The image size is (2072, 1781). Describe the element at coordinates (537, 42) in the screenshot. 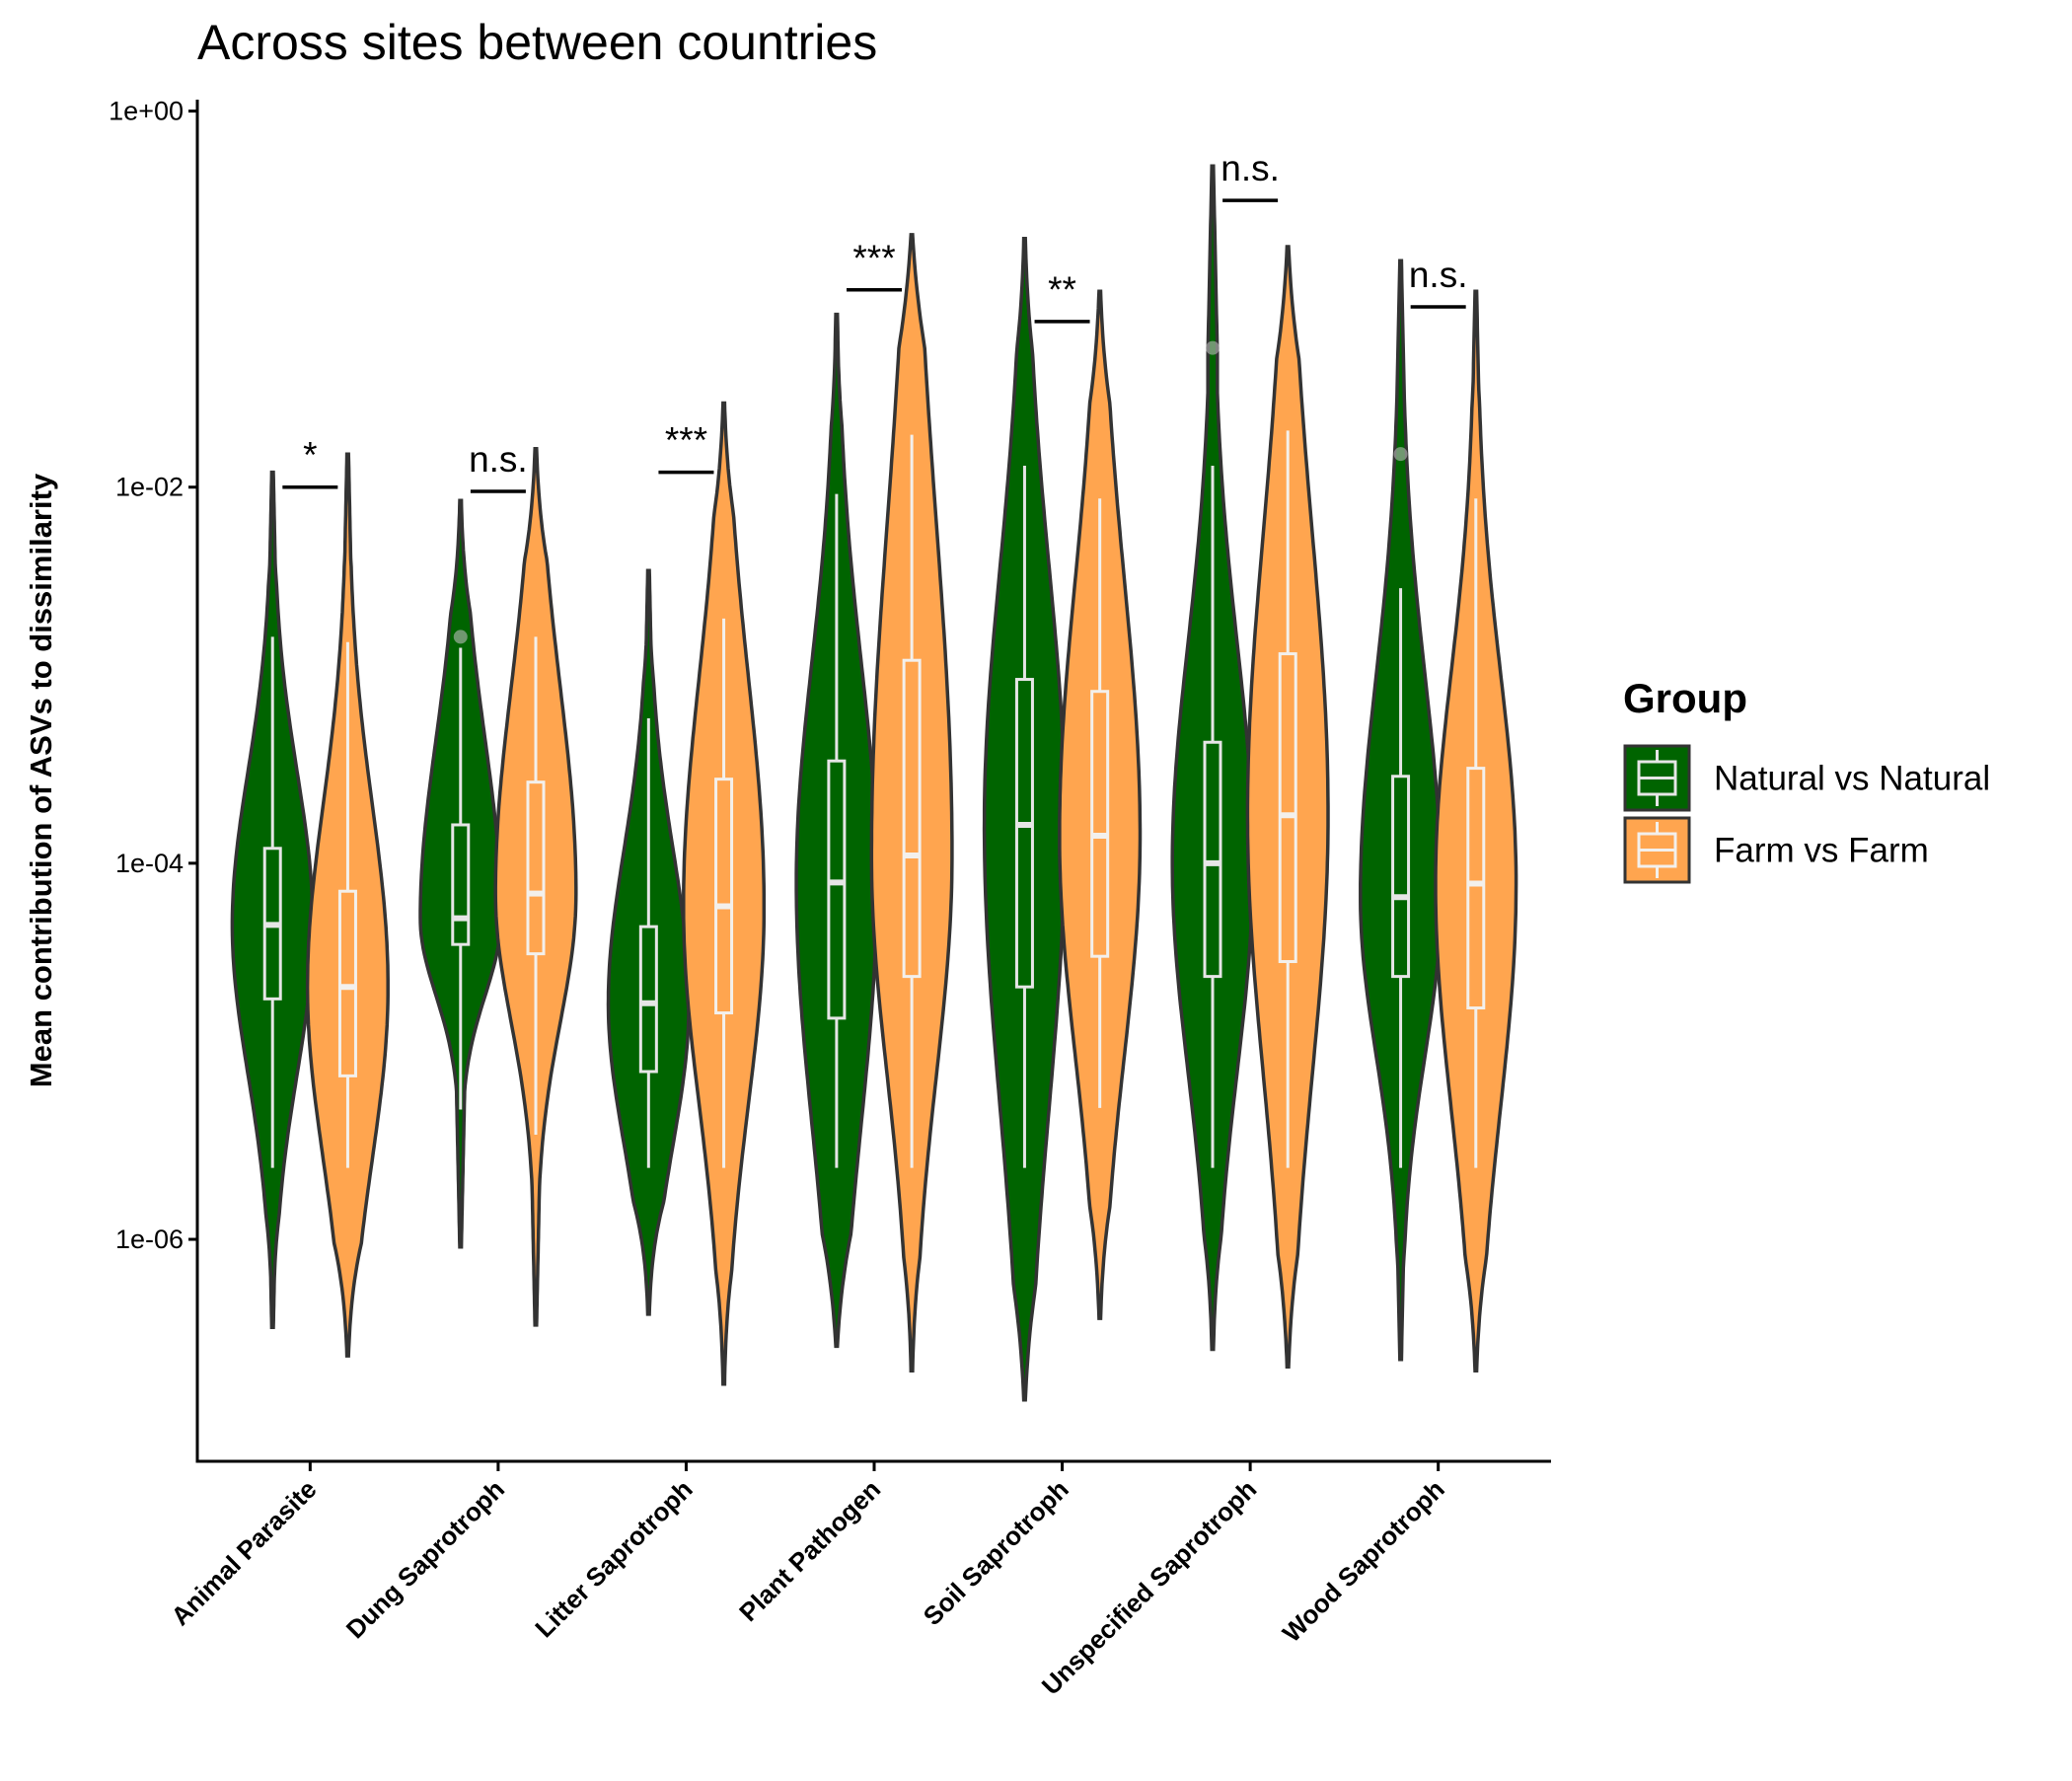

I see `chart-title: Across sites between countries` at that location.